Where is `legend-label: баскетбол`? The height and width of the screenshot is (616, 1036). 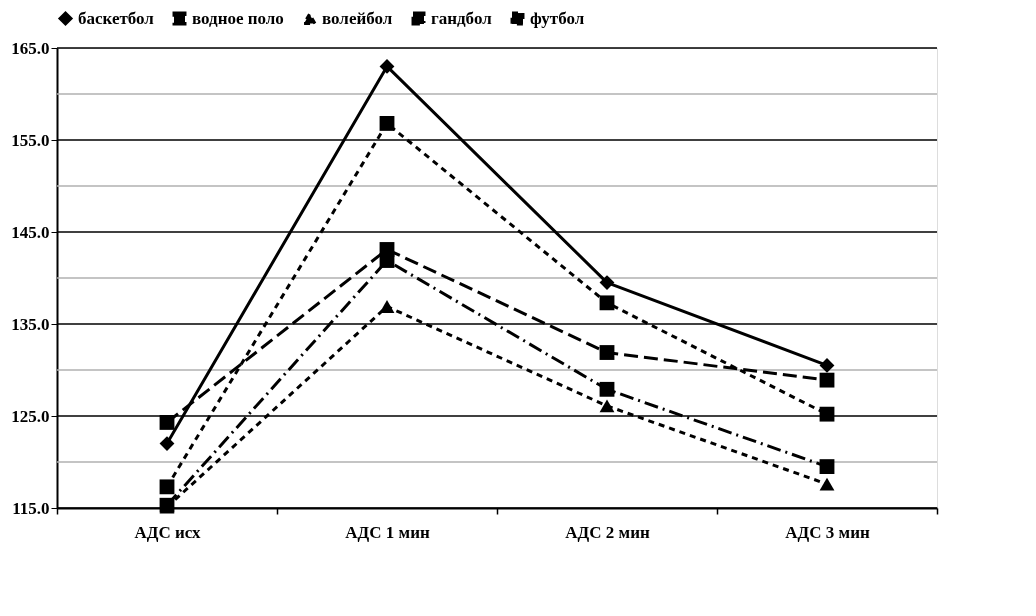 legend-label: баскетбол is located at coordinates (116, 18).